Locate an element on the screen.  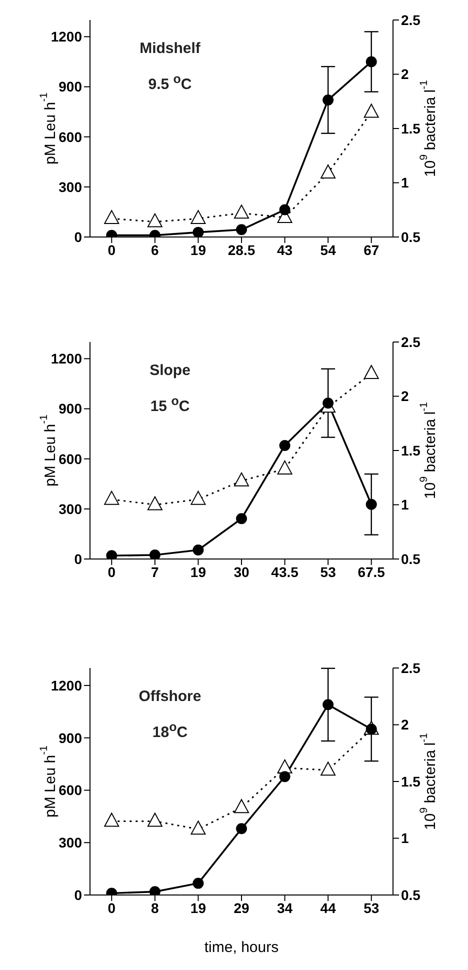
x-tick-label: 67.5 is located at coordinates (372, 572).